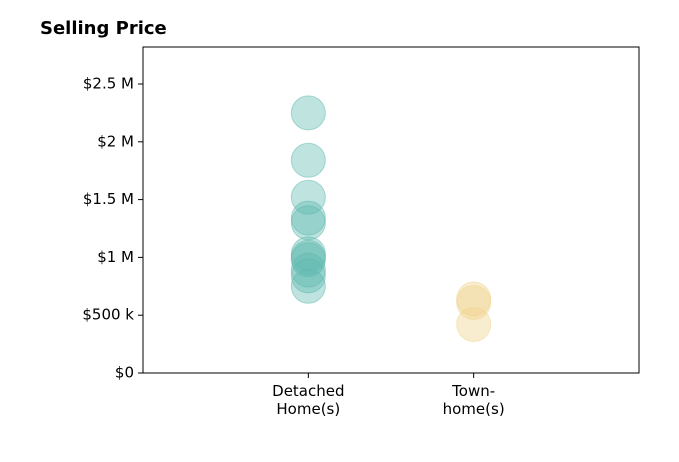 The width and height of the screenshot is (679, 462). What do you see at coordinates (115, 257) in the screenshot?
I see `y-tick-label: $1 M` at bounding box center [115, 257].